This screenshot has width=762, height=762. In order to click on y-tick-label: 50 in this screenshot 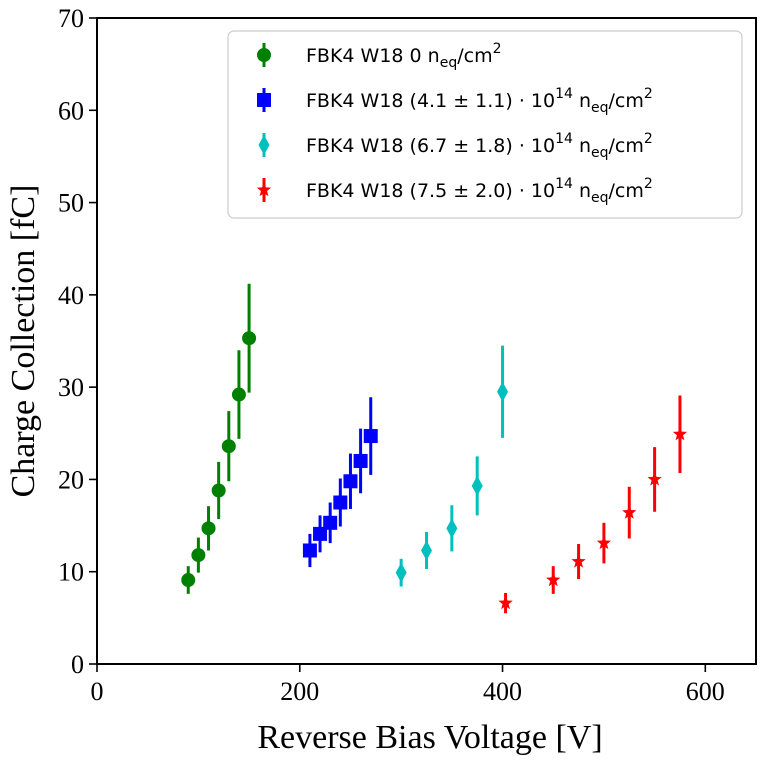, I will do `click(71, 203)`.